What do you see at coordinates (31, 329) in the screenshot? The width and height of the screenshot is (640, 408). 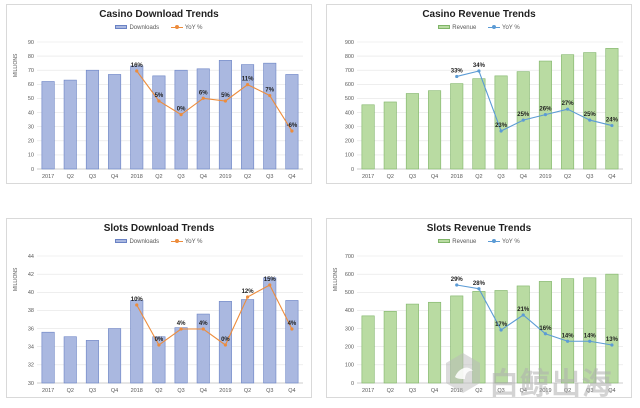 I see `y-tick-label: 36` at bounding box center [31, 329].